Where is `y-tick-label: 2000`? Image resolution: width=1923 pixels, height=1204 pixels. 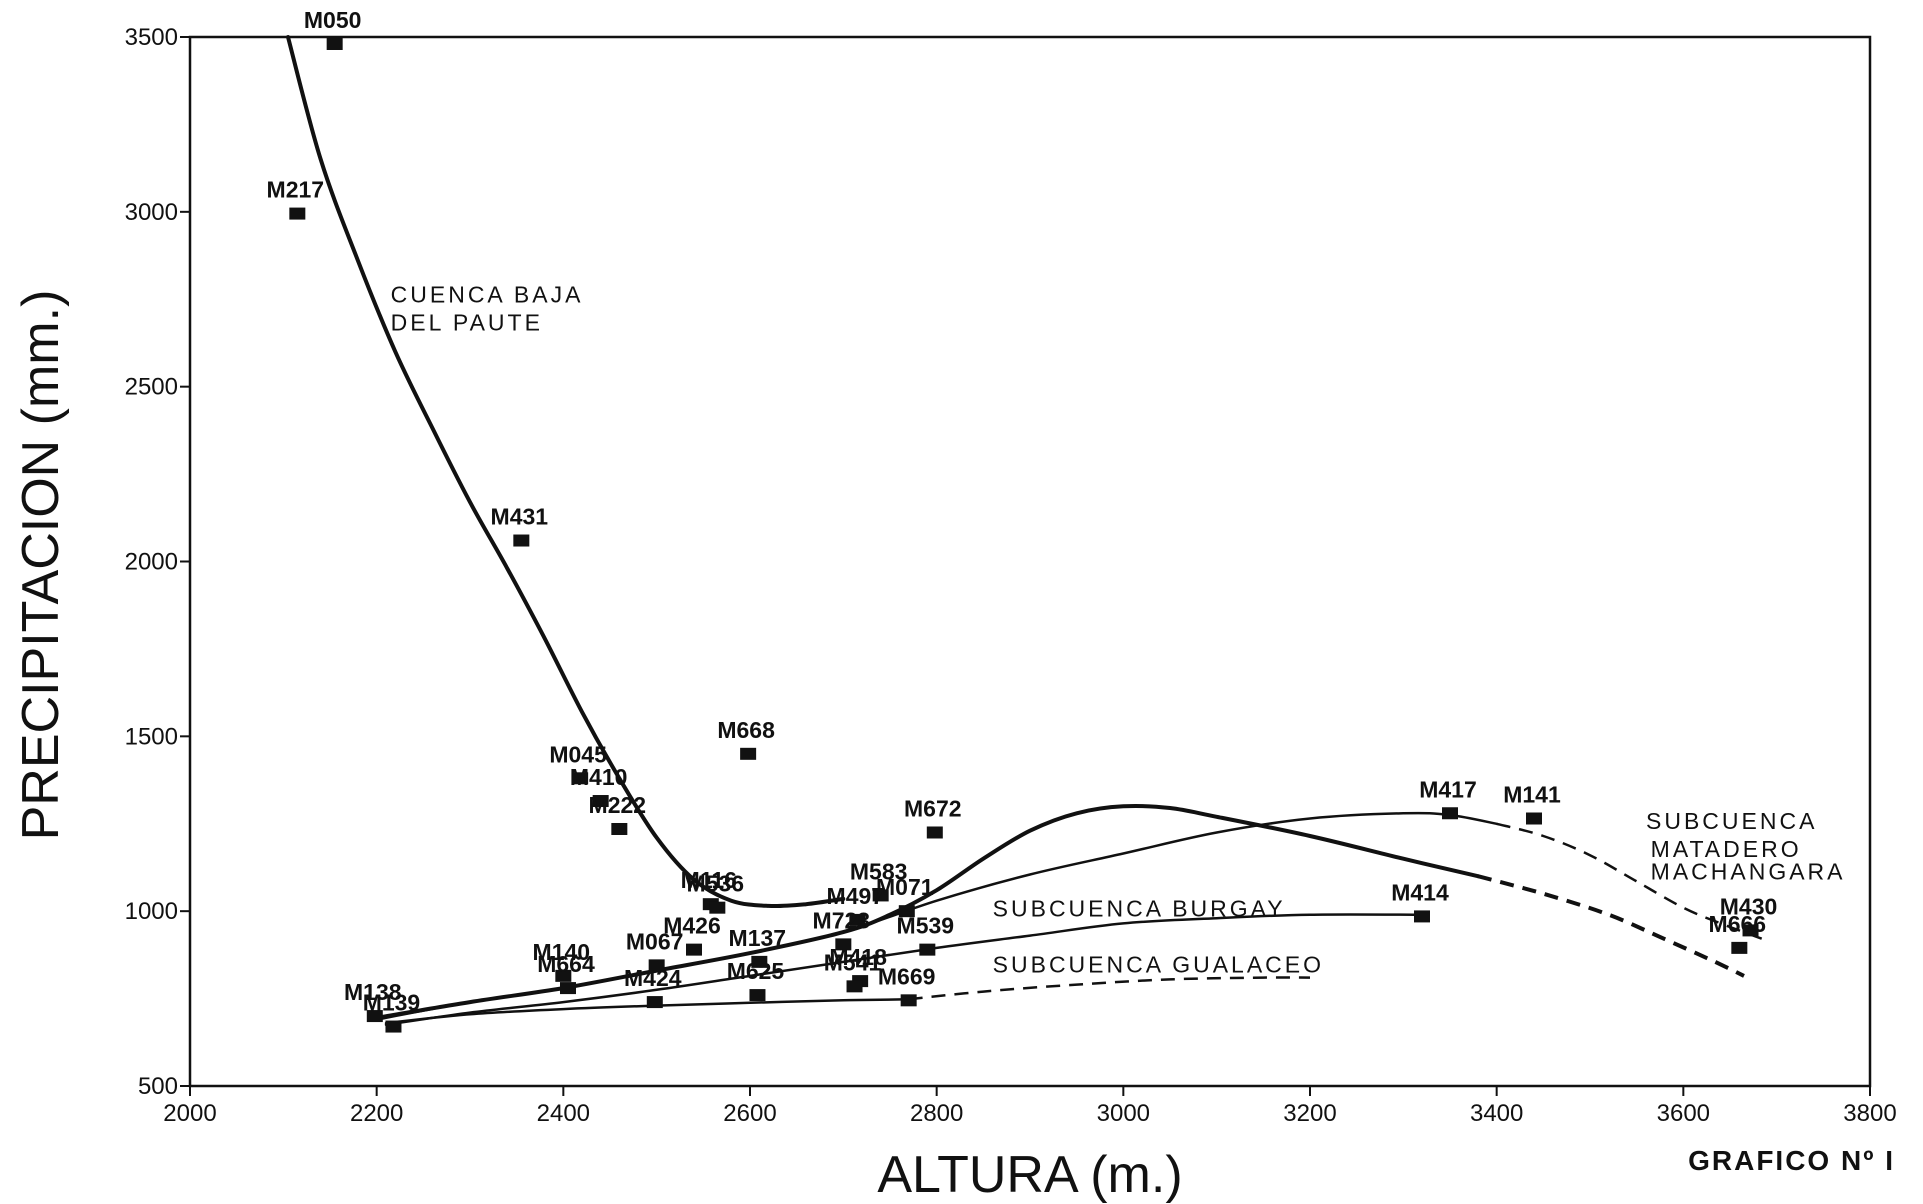 y-tick-label: 2000 is located at coordinates (151, 562).